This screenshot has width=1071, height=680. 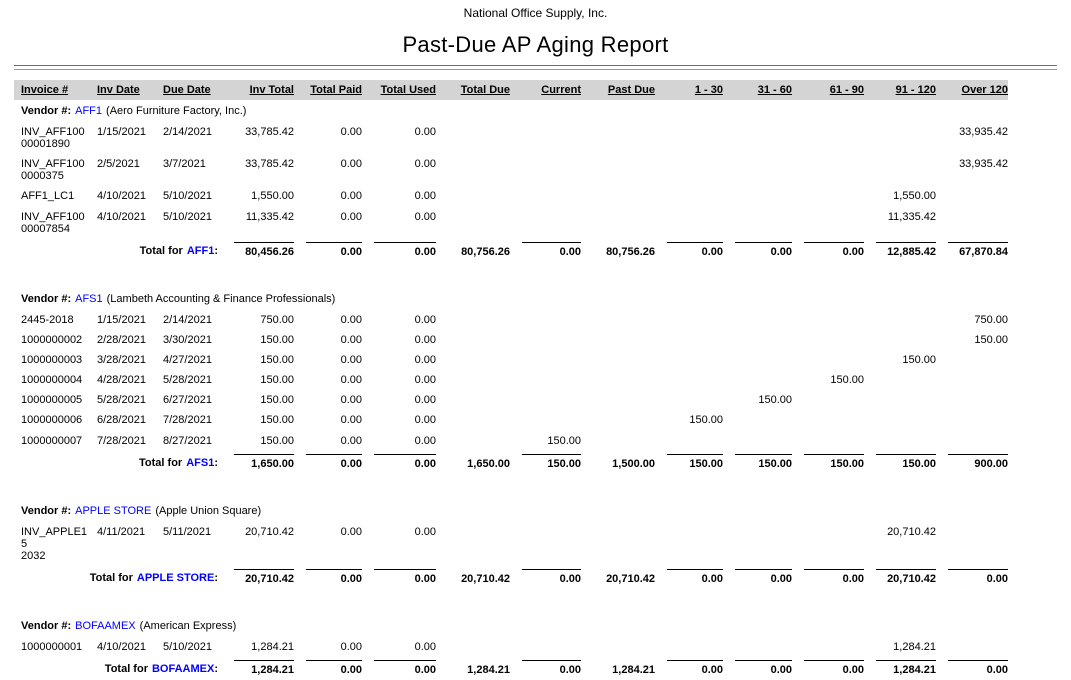 I want to click on cell-inv_date: 1/15/2021, so click(x=121, y=132).